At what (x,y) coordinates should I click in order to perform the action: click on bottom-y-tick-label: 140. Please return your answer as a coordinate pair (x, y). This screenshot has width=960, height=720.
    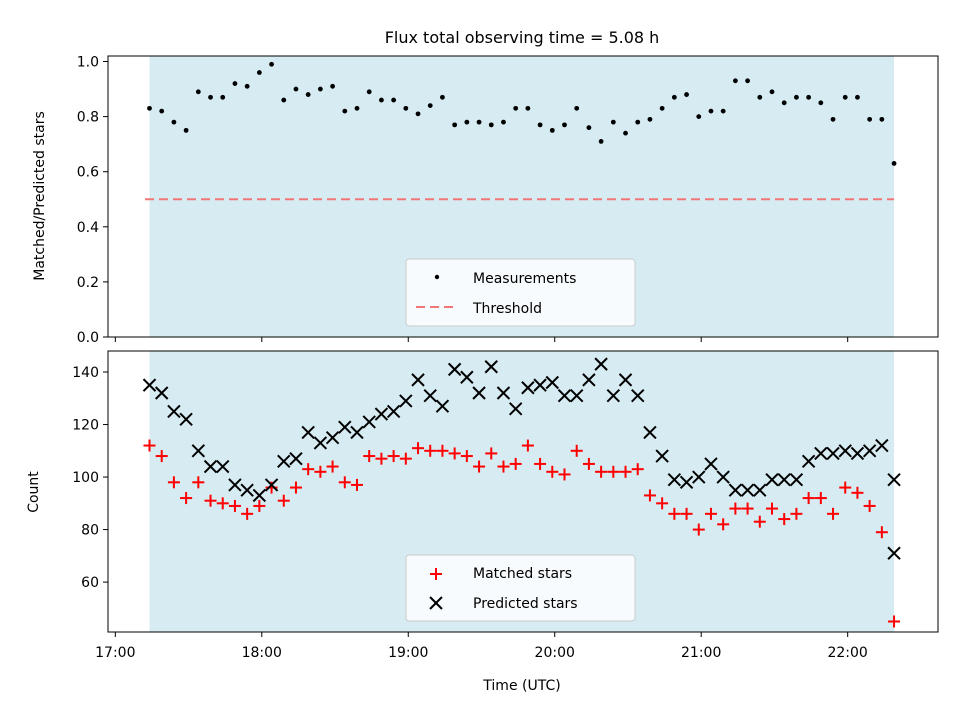
    Looking at the image, I should click on (85, 373).